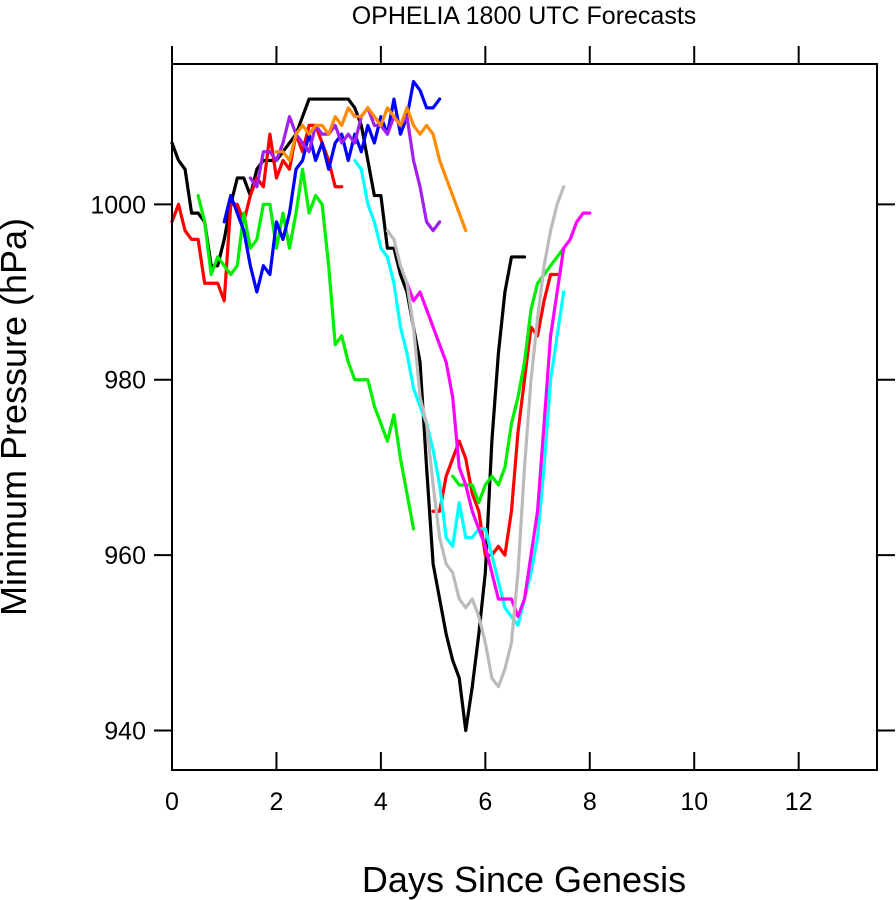  What do you see at coordinates (485, 802) in the screenshot?
I see `x-tick-label: 6` at bounding box center [485, 802].